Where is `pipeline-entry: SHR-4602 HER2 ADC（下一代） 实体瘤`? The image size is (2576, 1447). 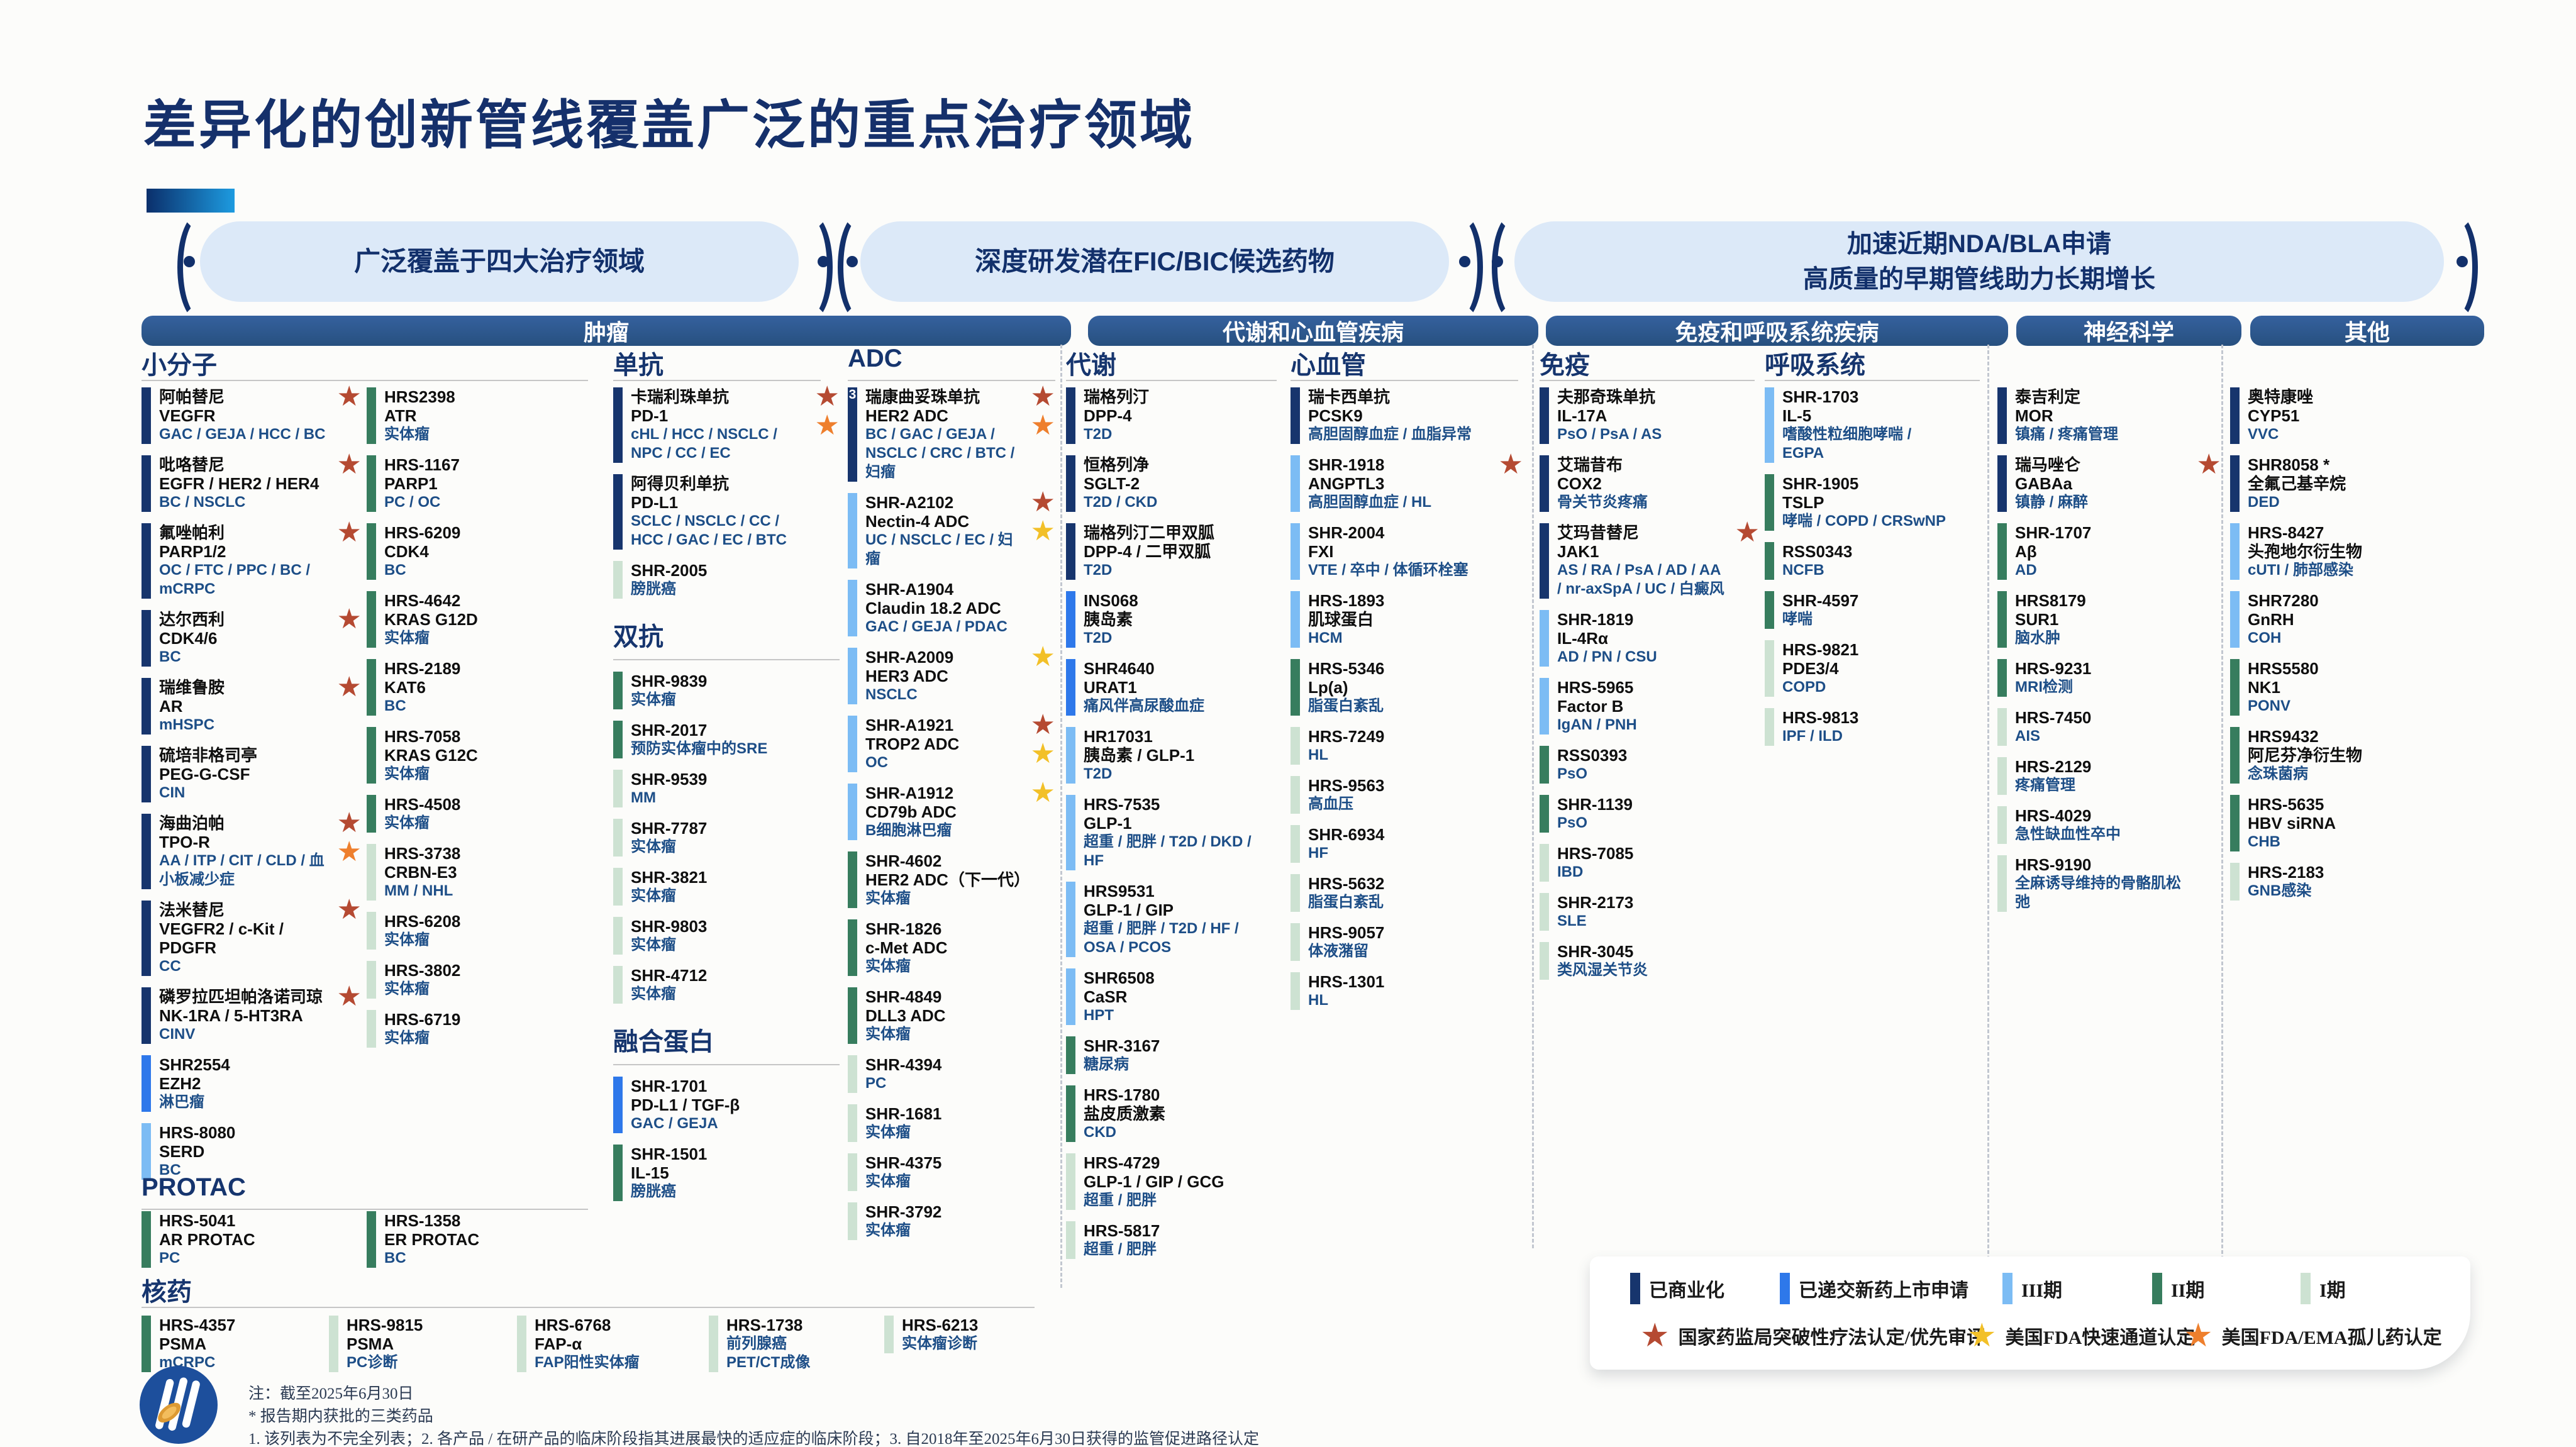
pipeline-entry: SHR-4602 HER2 ADC（下一代） 实体瘤 is located at coordinates (951, 879).